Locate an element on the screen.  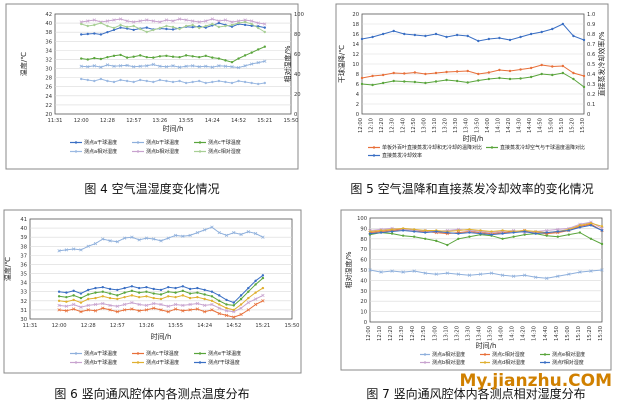
legend-label: 测点a干球温度 is located at coordinates (100, 353).